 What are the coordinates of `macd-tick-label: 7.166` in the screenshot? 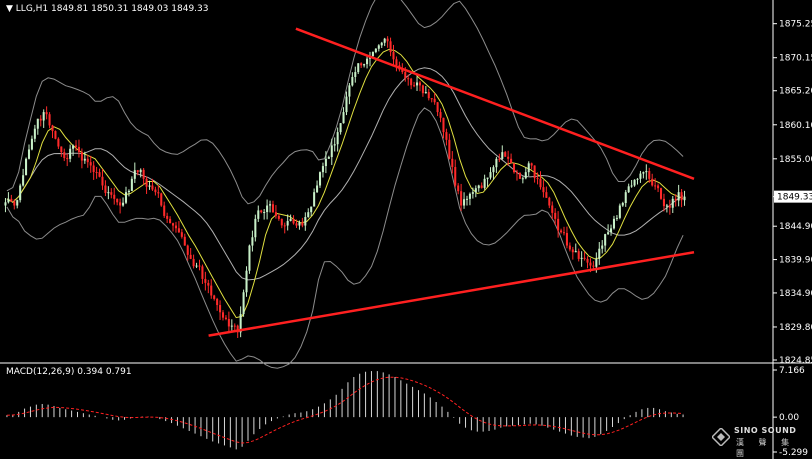 It's located at (792, 371).